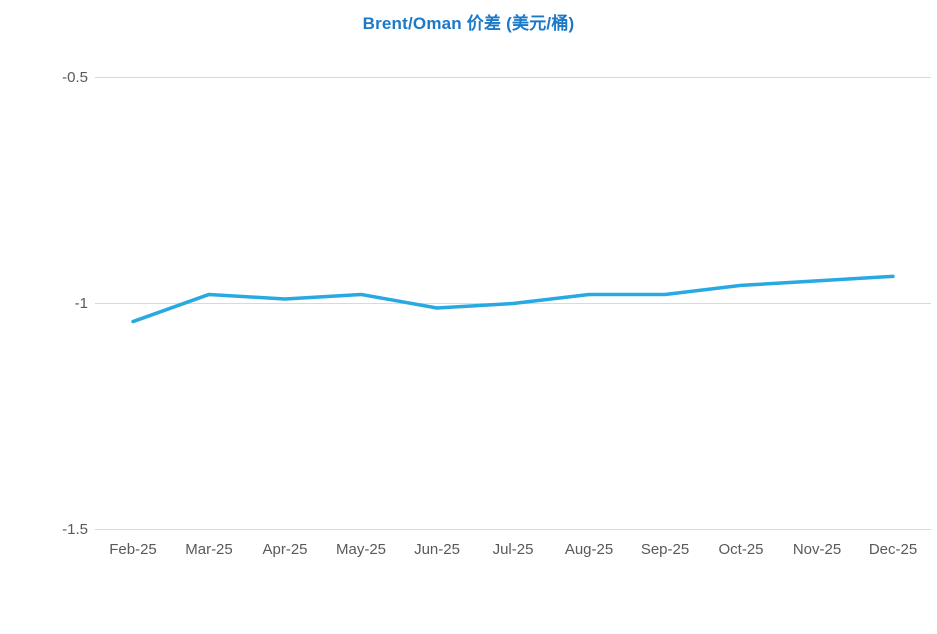 The width and height of the screenshot is (937, 634). What do you see at coordinates (75, 529) in the screenshot?
I see `y-axis-tick-label: -1.5` at bounding box center [75, 529].